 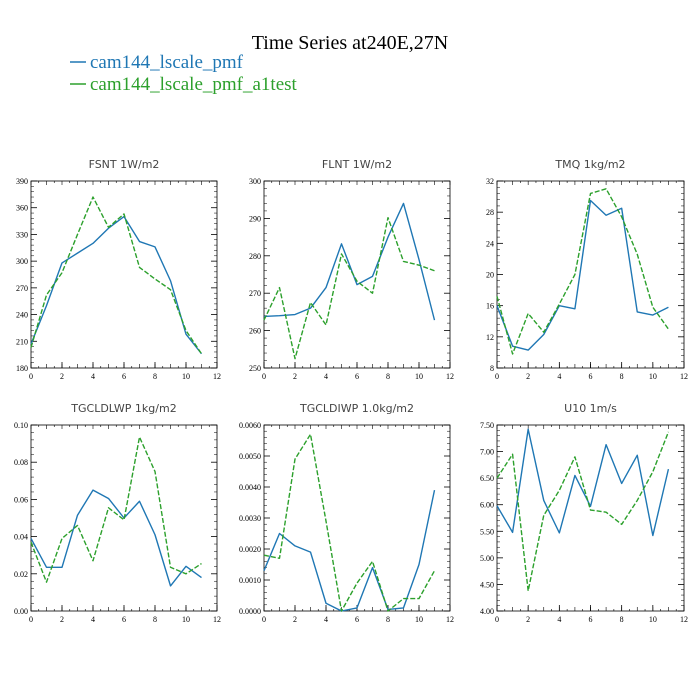 I want to click on y-tick-label: 0.02, so click(x=21, y=574).